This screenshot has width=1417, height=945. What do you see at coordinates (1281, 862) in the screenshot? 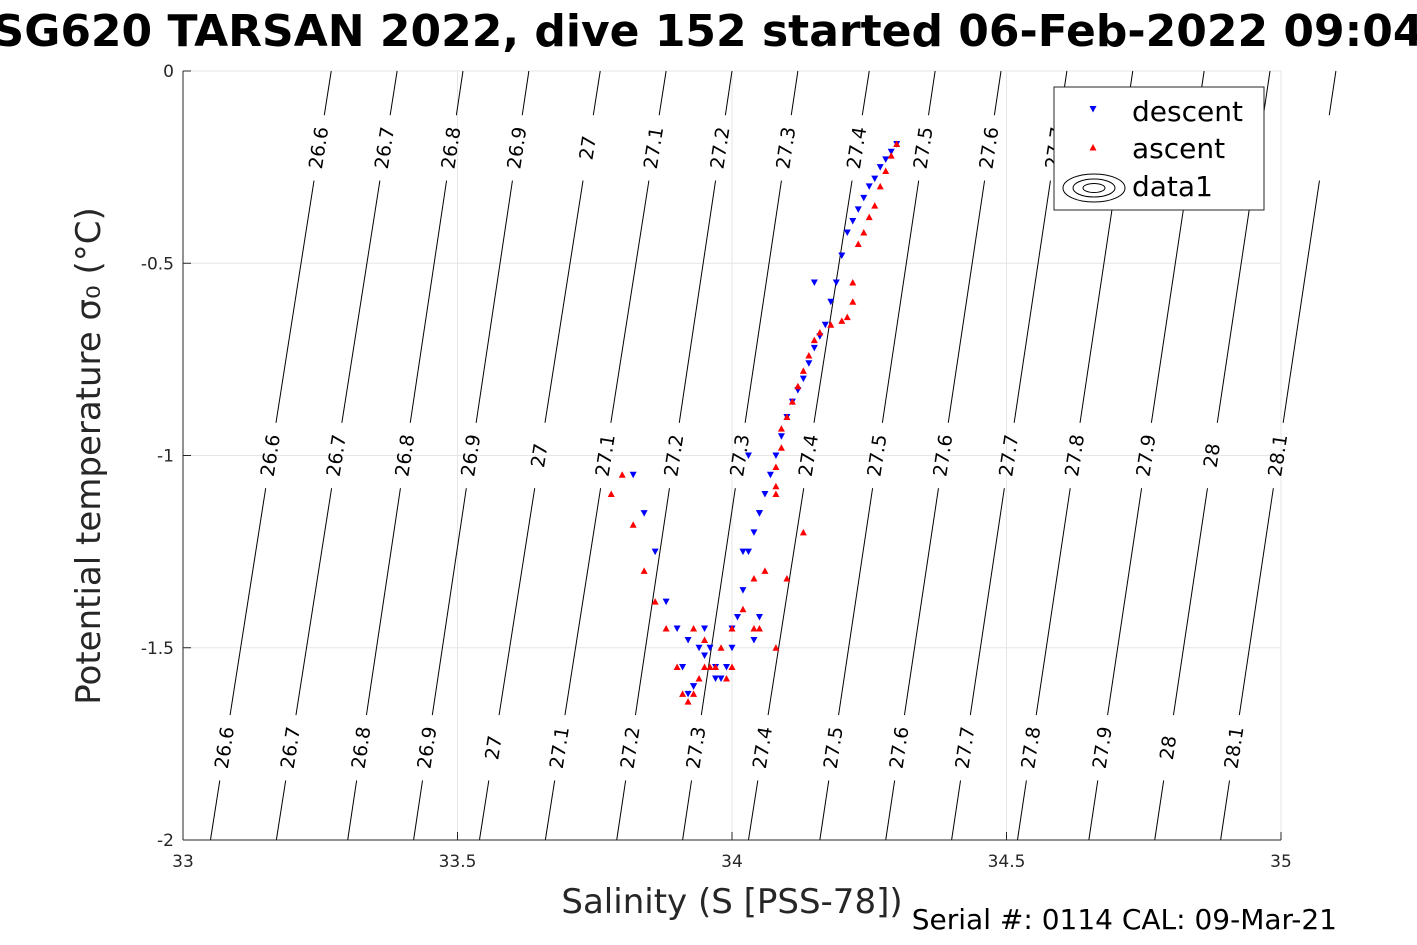
I see `x-tick-label: 35` at bounding box center [1281, 862].